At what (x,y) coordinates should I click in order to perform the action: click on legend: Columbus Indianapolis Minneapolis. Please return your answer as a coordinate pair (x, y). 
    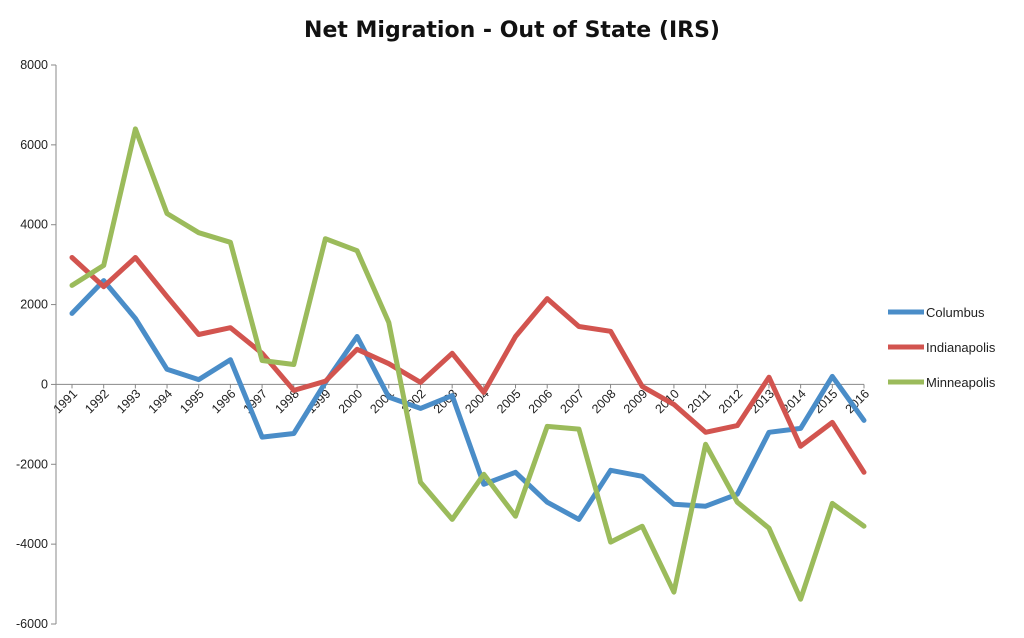
    Looking at the image, I should click on (942, 347).